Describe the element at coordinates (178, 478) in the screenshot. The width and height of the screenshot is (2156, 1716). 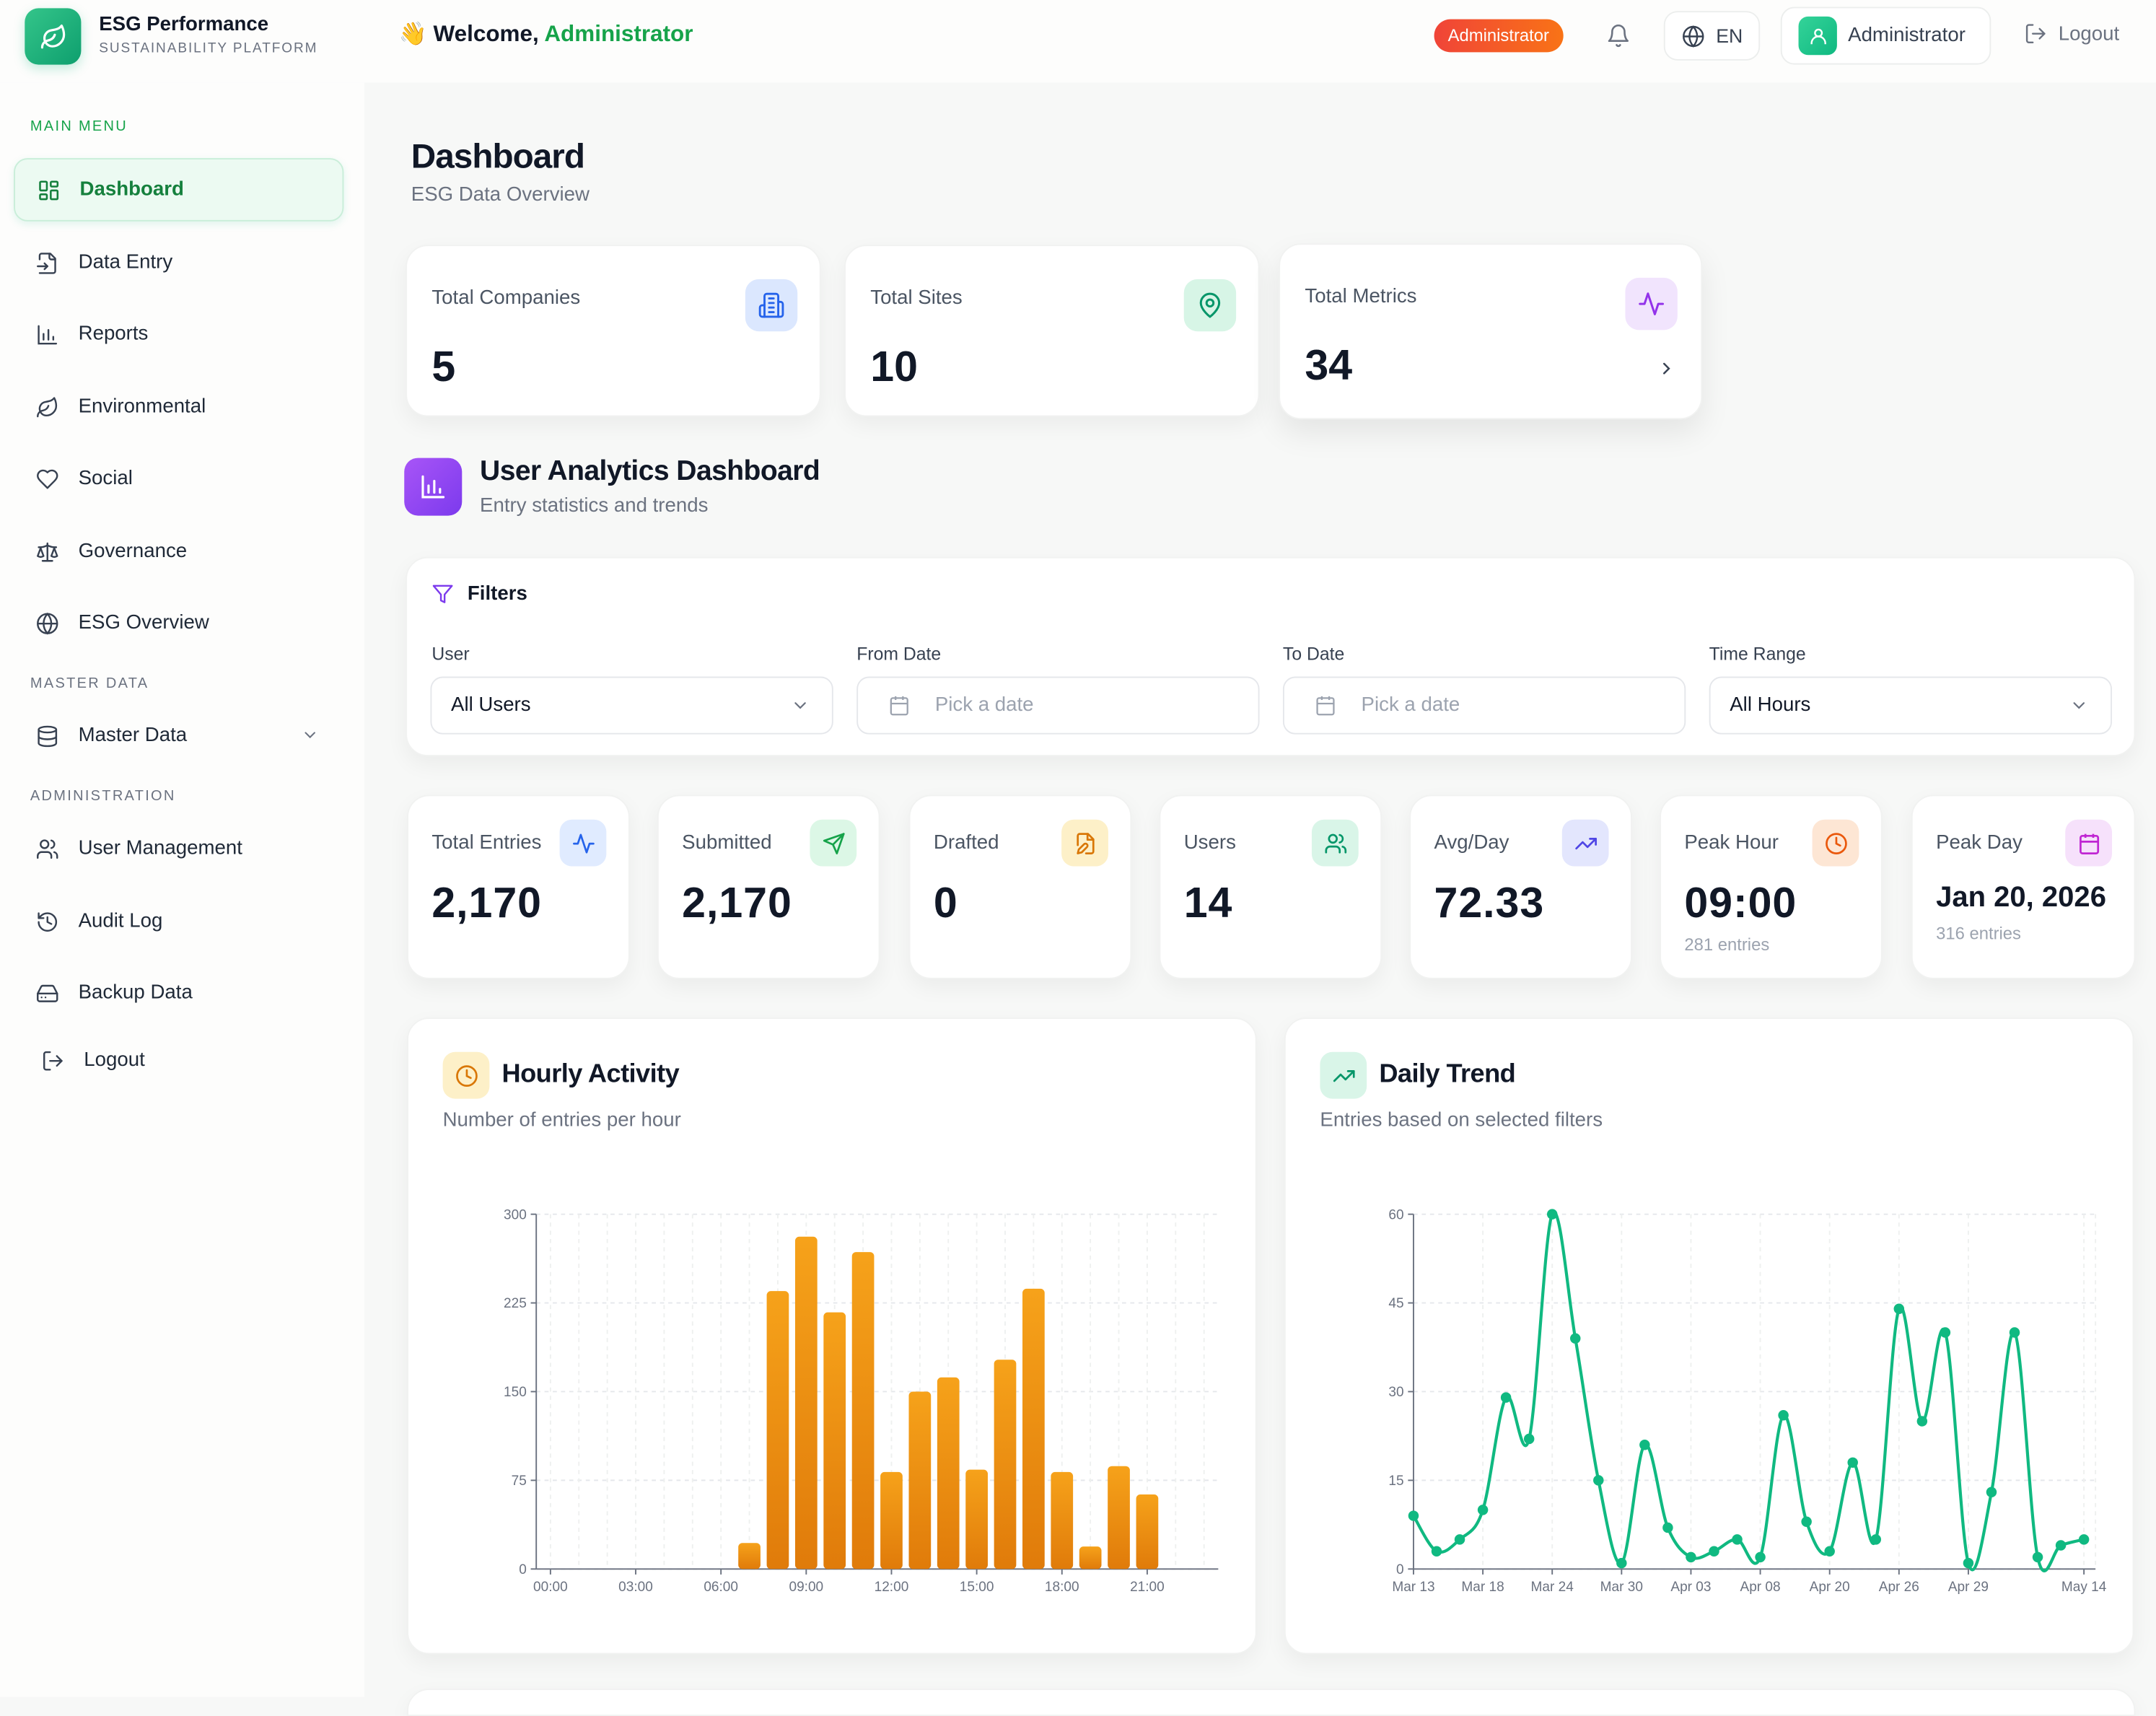
I see `sidebar-item-social: Social` at that location.